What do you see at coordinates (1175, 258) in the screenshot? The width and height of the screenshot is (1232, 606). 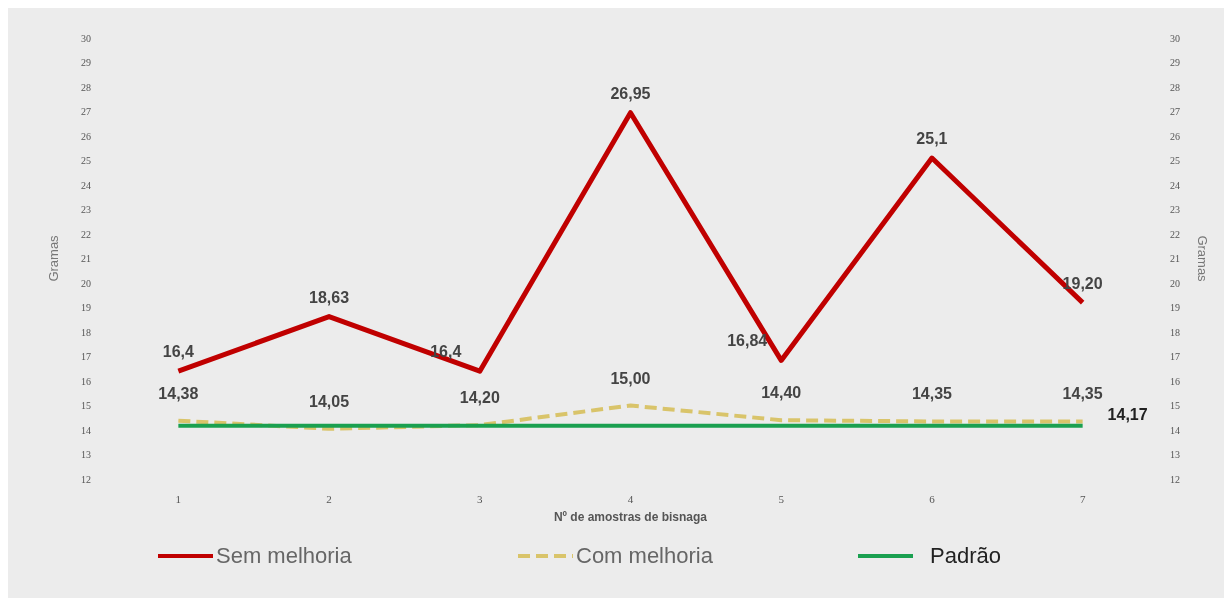 I see `y2-tick-label: 21` at bounding box center [1175, 258].